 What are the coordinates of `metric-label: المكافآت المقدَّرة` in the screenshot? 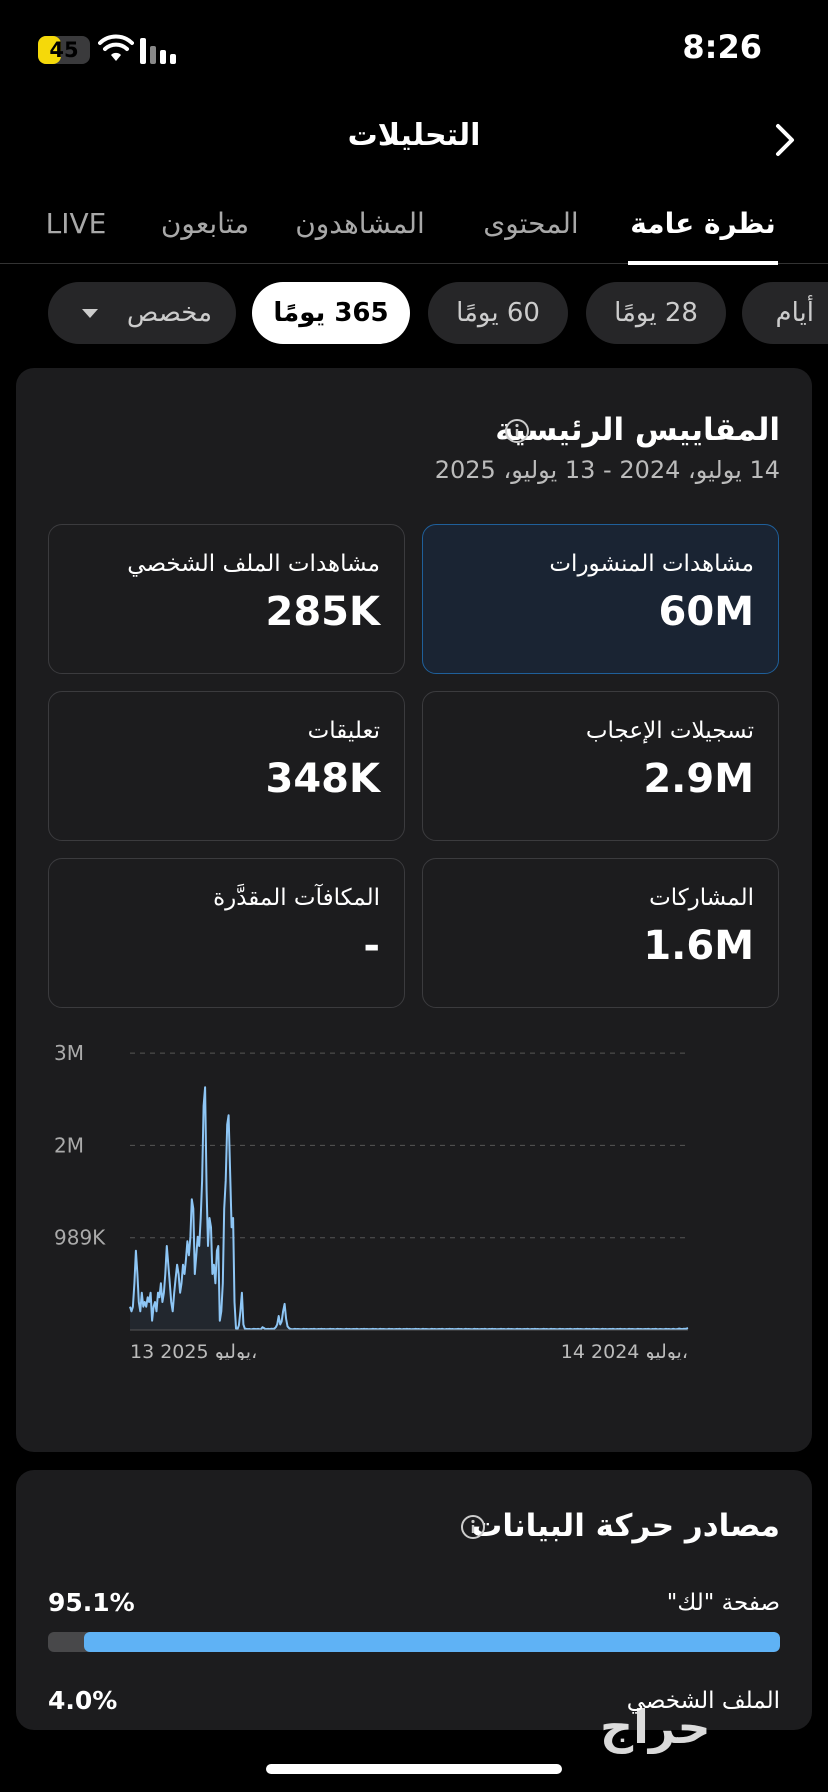 It's located at (296, 898).